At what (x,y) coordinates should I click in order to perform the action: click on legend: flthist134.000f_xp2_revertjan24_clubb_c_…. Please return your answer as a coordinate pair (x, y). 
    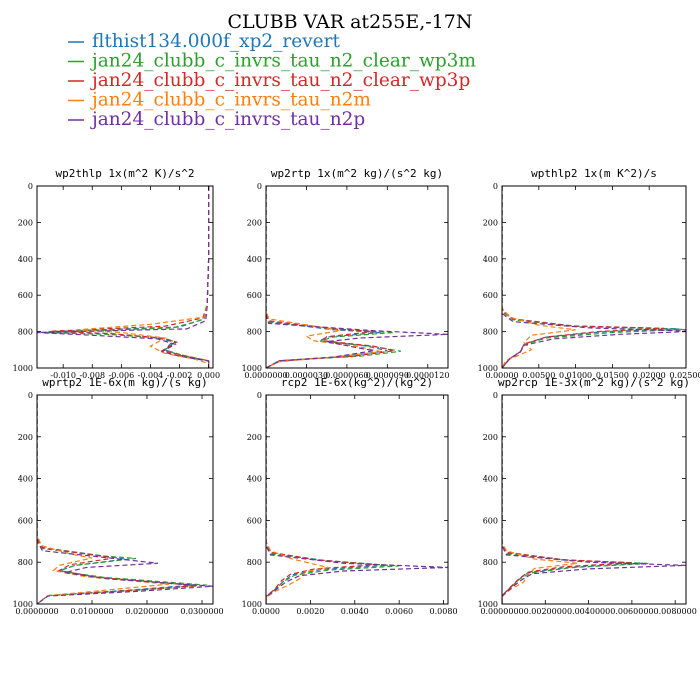
    Looking at the image, I should click on (272, 80).